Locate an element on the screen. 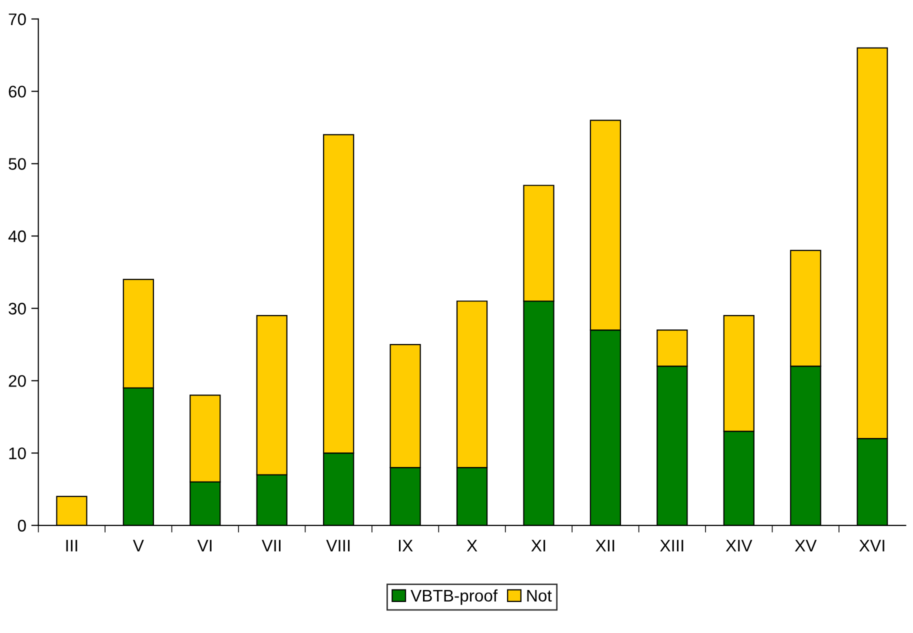  y-tick-label: 30 is located at coordinates (17, 308).